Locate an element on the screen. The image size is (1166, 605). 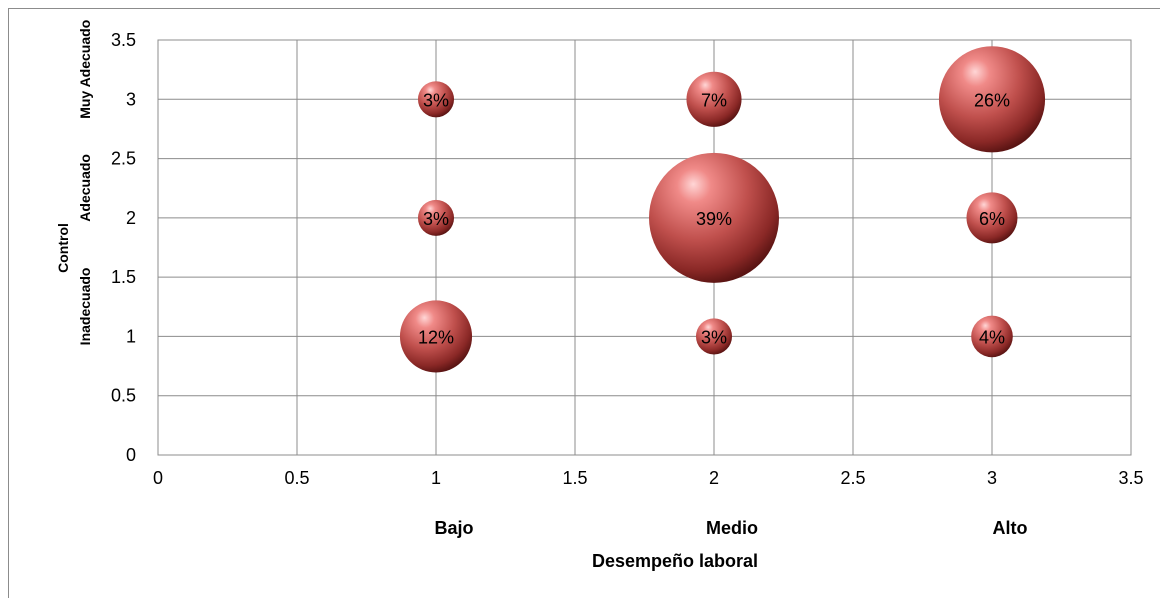
bubble-data-label: 12% is located at coordinates (436, 337).